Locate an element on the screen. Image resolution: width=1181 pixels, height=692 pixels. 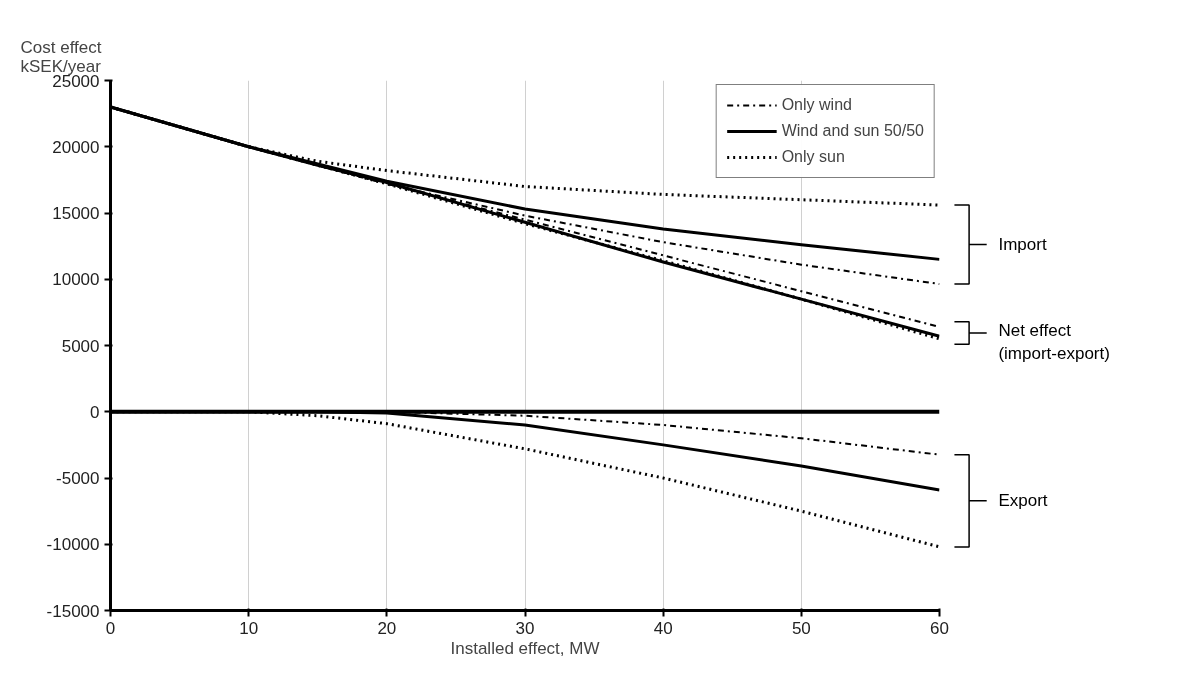
legend-label: Wind and sun 50/50 is located at coordinates (852, 131).